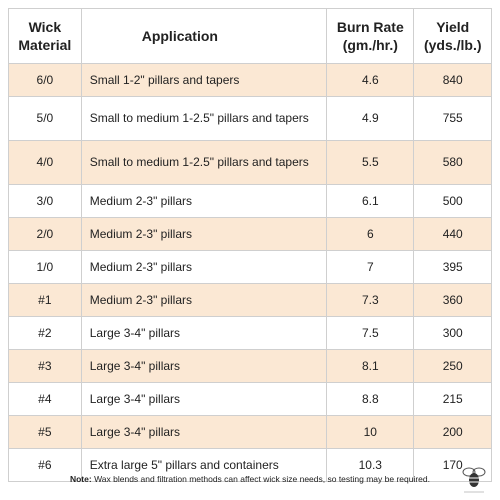  Describe the element at coordinates (452, 300) in the screenshot. I see `table-cell: 360` at that location.